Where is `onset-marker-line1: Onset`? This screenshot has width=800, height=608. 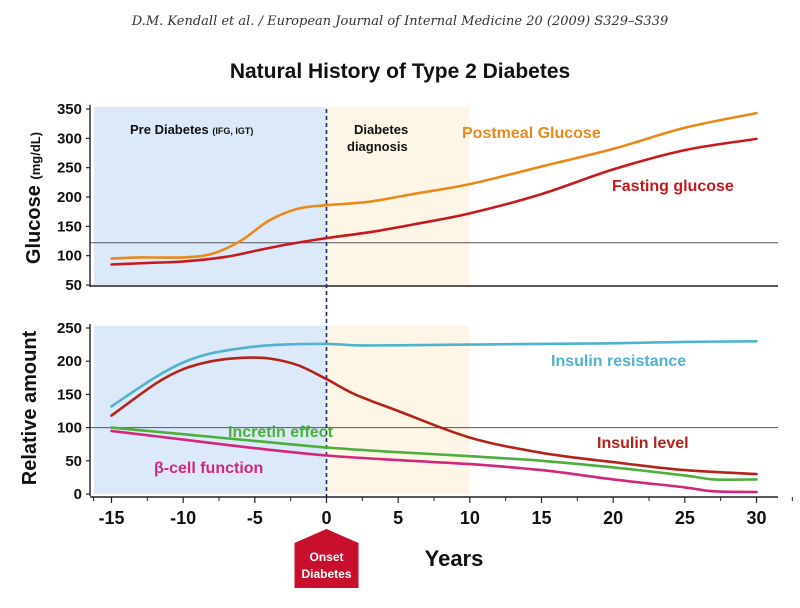 onset-marker-line1: Onset is located at coordinates (326, 557).